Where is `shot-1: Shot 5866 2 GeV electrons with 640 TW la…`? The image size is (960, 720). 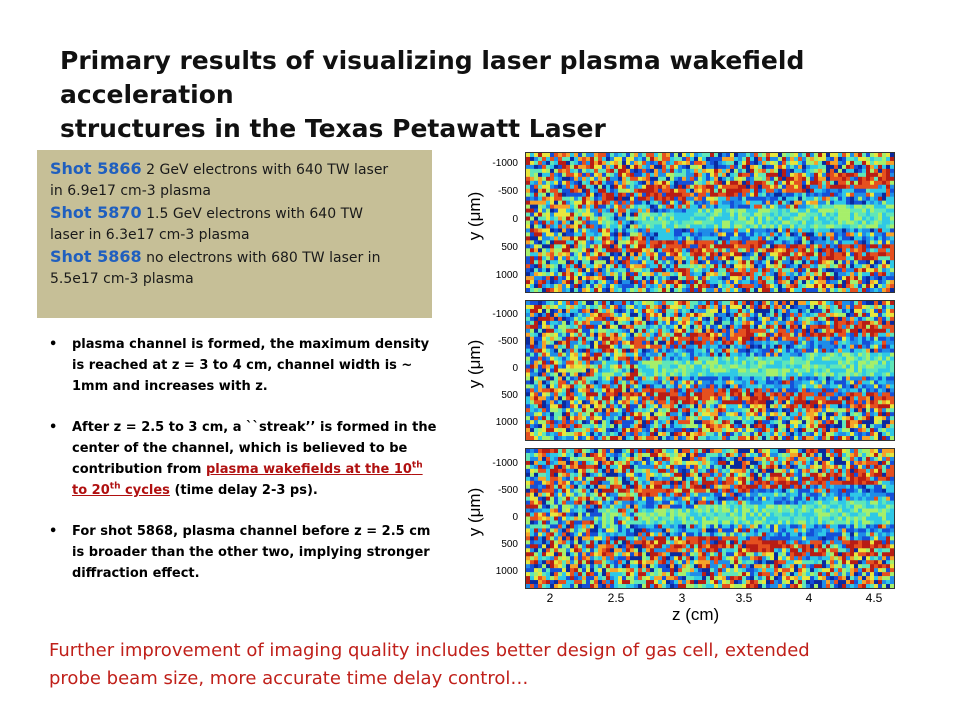
shot-1: Shot 5866 2 GeV electrons with 640 TW la… is located at coordinates (235, 169).